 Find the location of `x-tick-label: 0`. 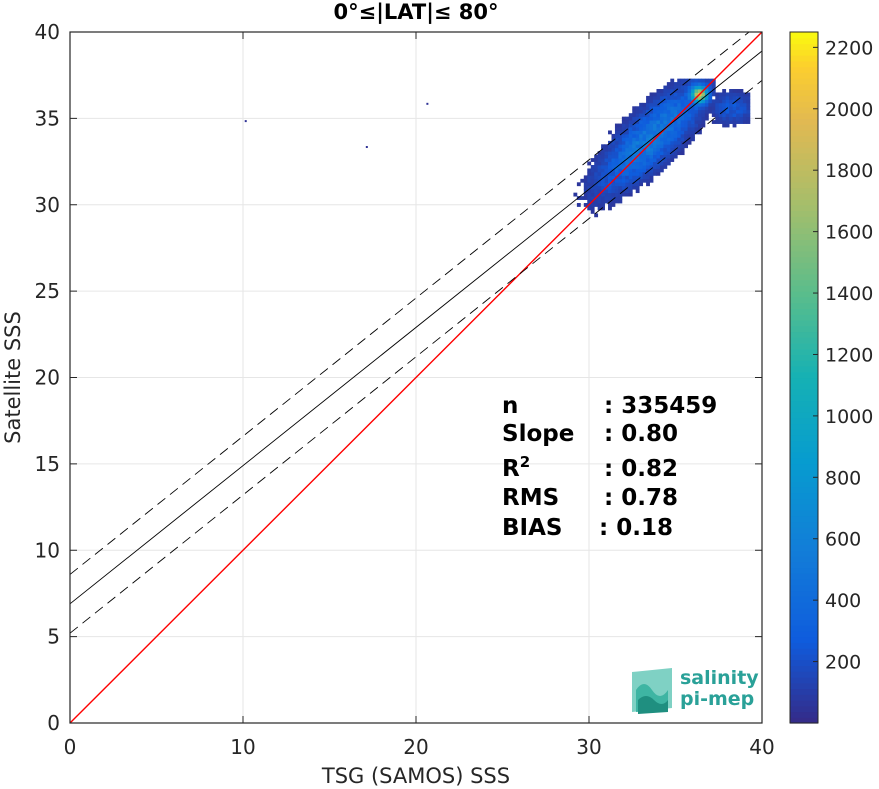

x-tick-label: 0 is located at coordinates (70, 747).